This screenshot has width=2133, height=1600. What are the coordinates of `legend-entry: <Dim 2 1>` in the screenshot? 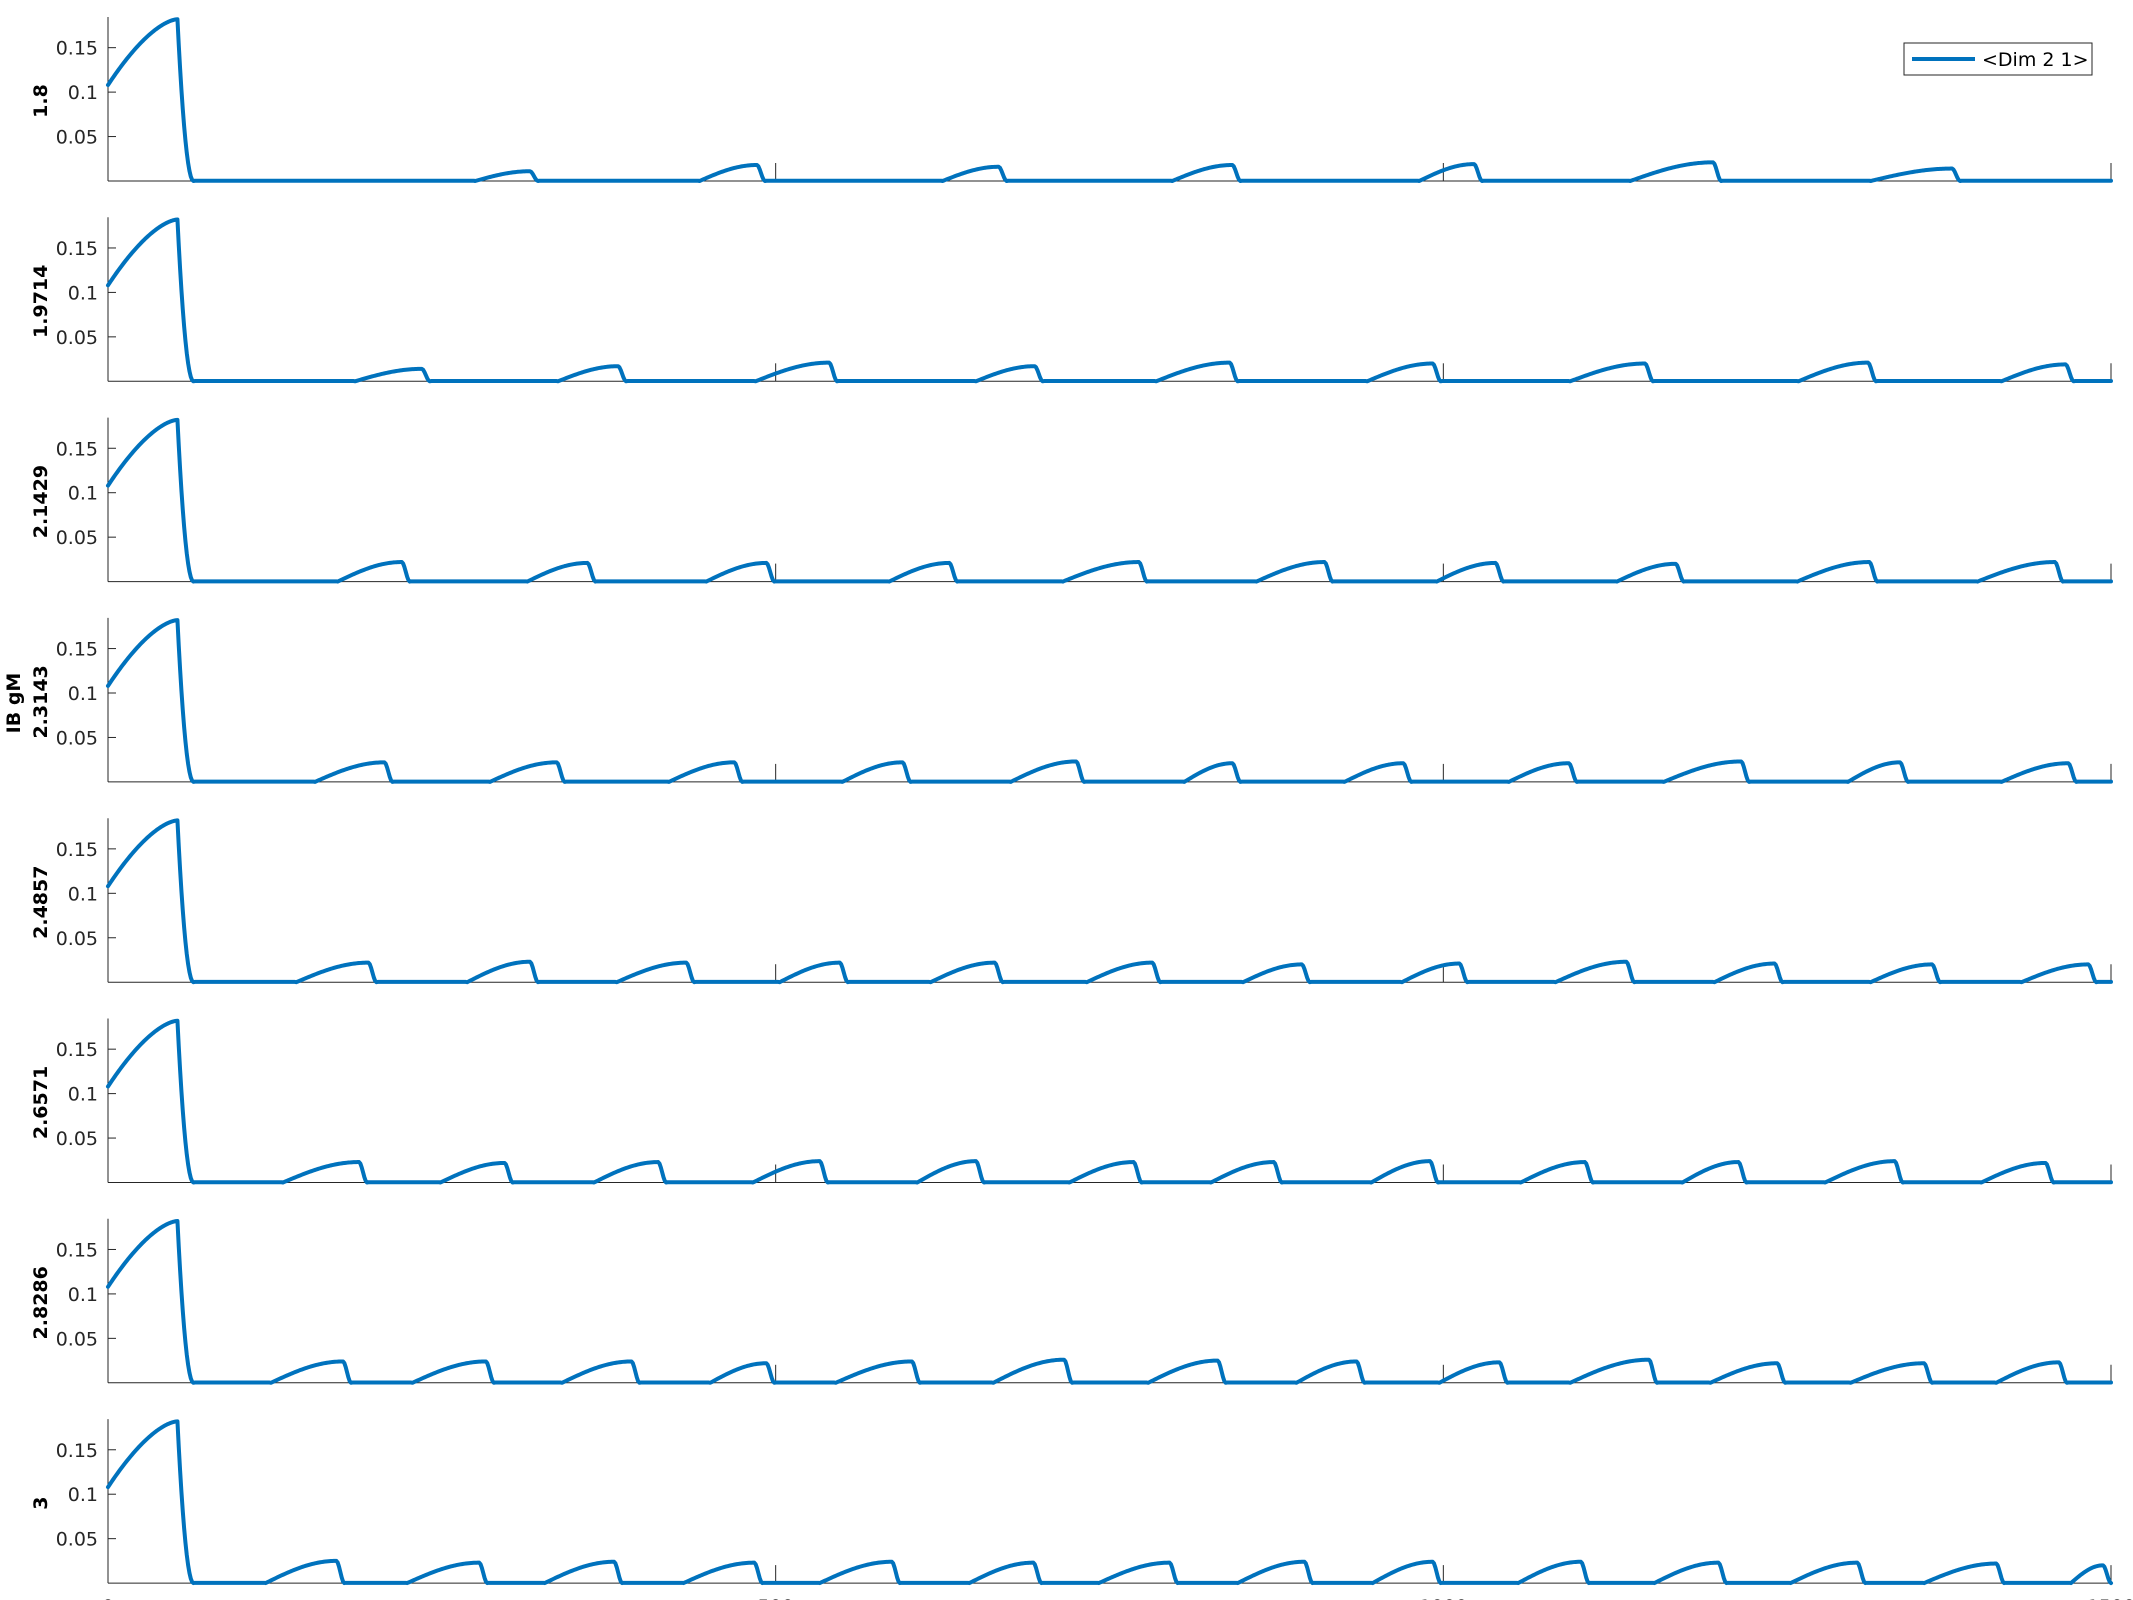 It's located at (2035, 60).